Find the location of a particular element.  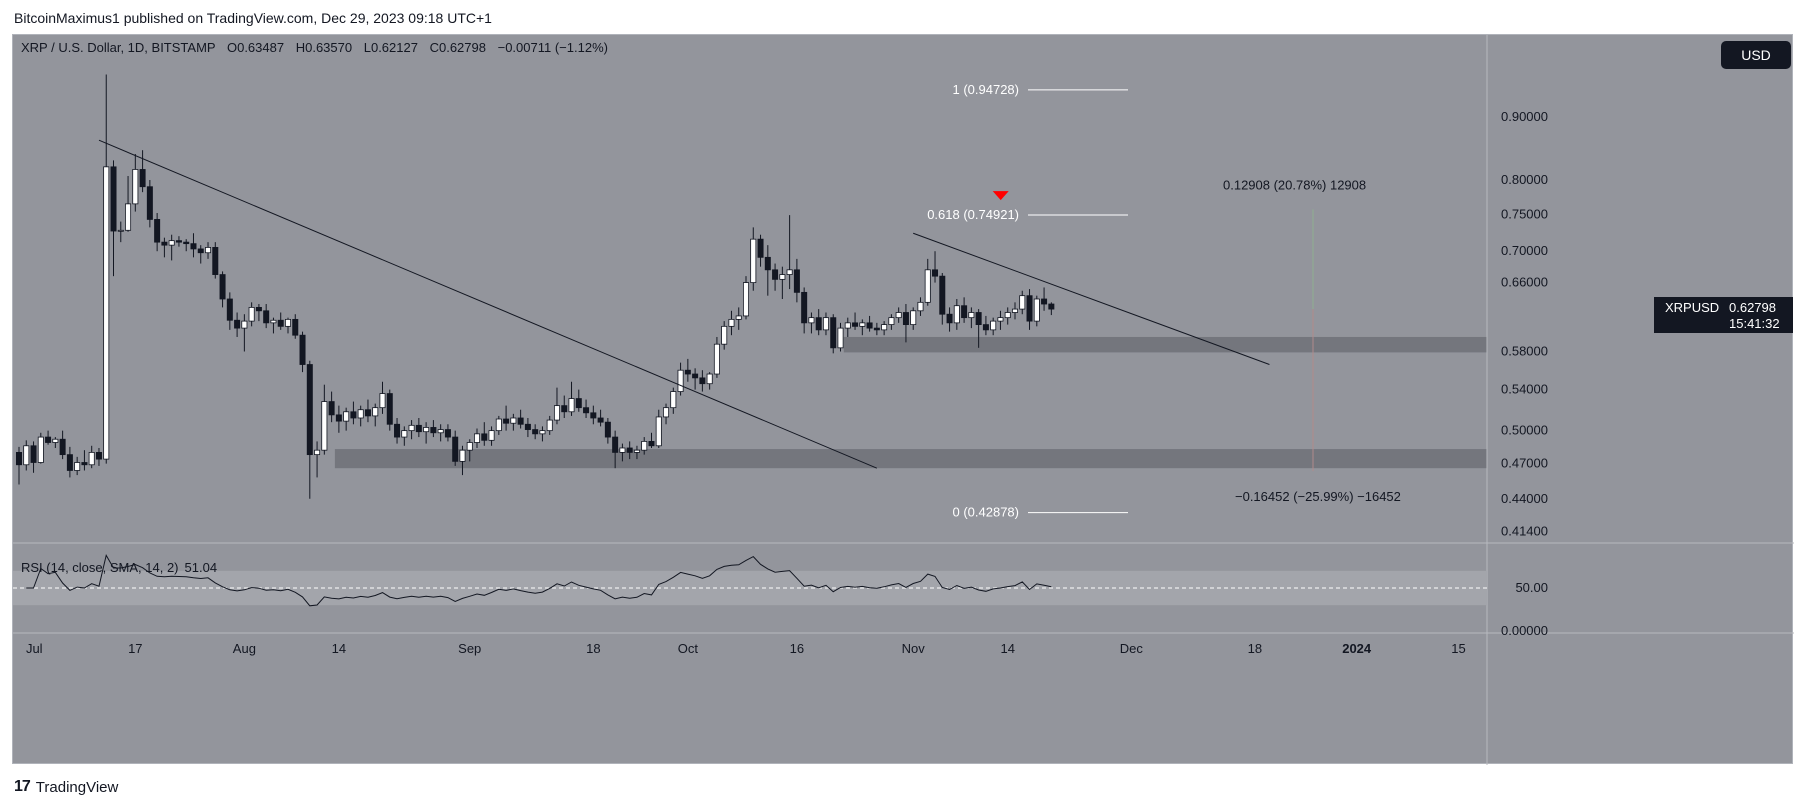

tradingview-branding: 17 TradingView is located at coordinates (66, 787).